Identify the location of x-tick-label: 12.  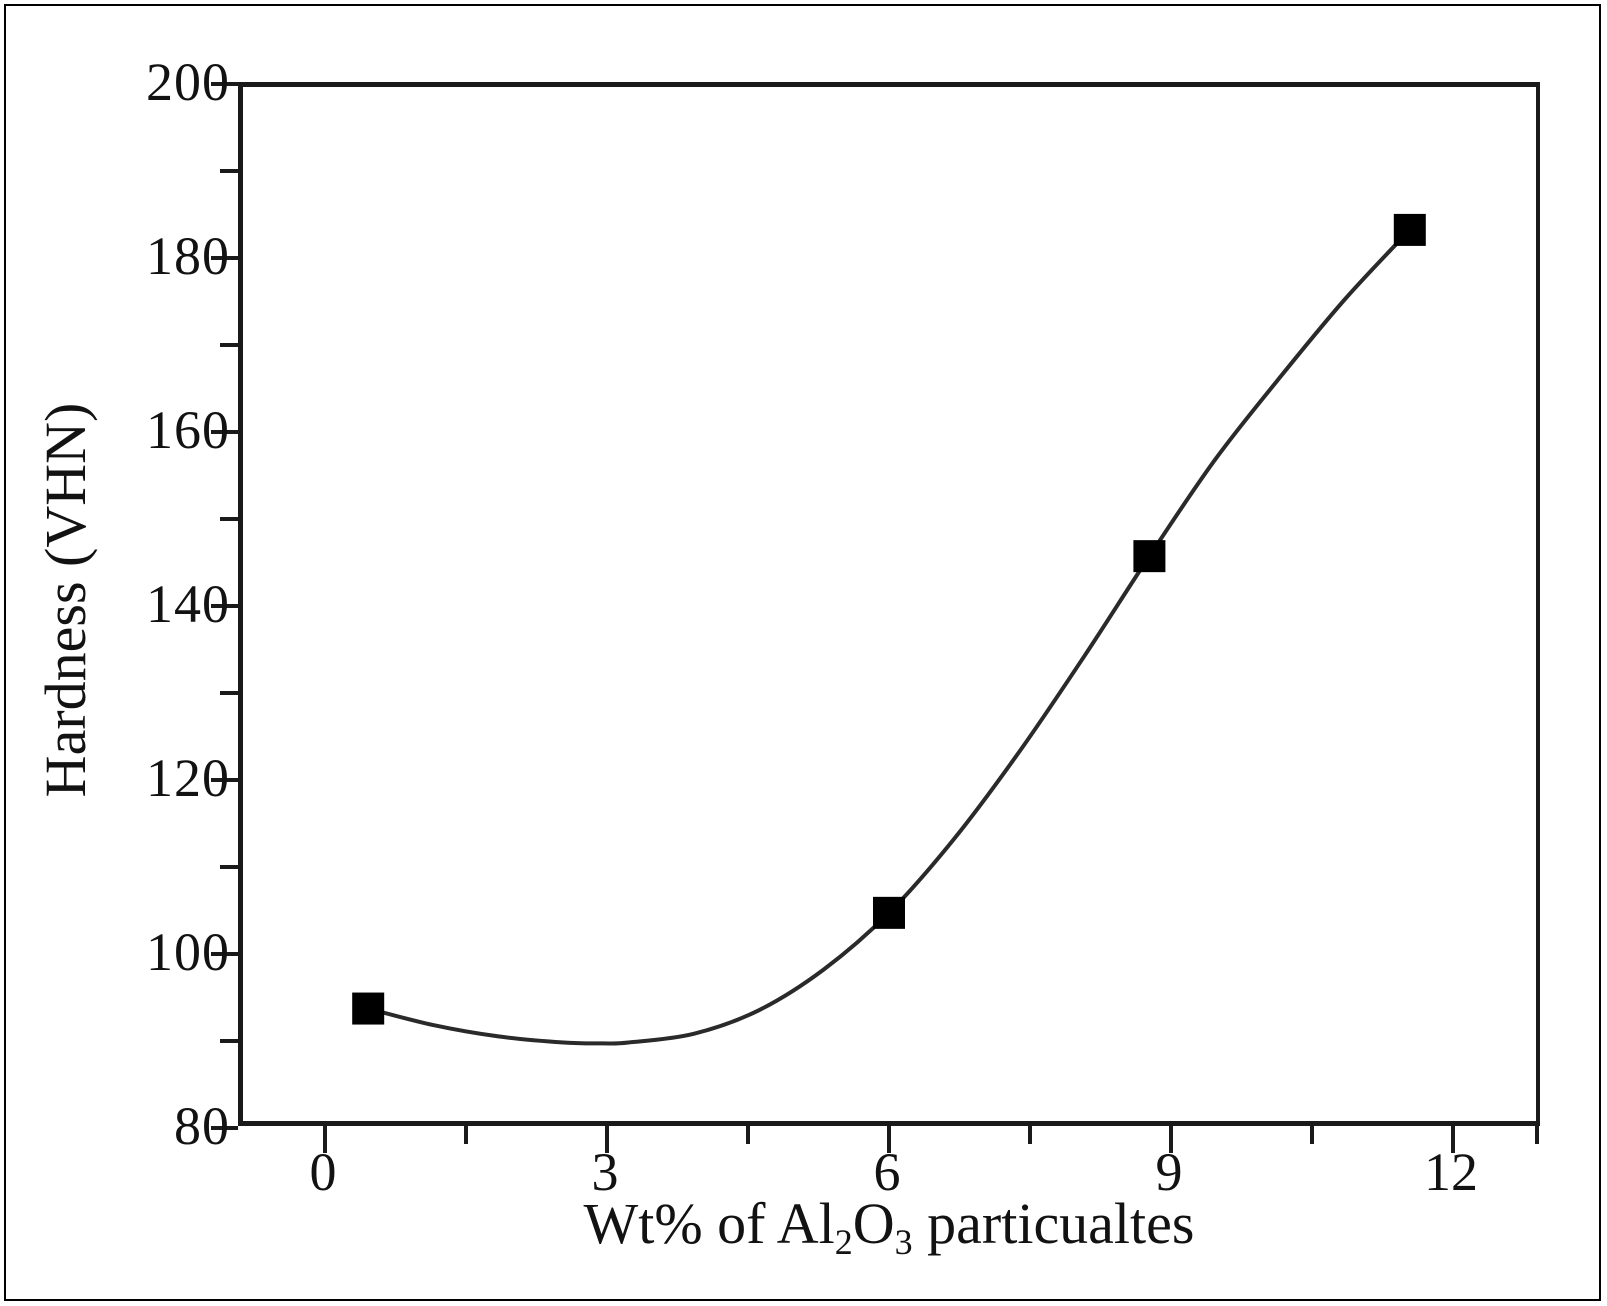
(1451, 1172).